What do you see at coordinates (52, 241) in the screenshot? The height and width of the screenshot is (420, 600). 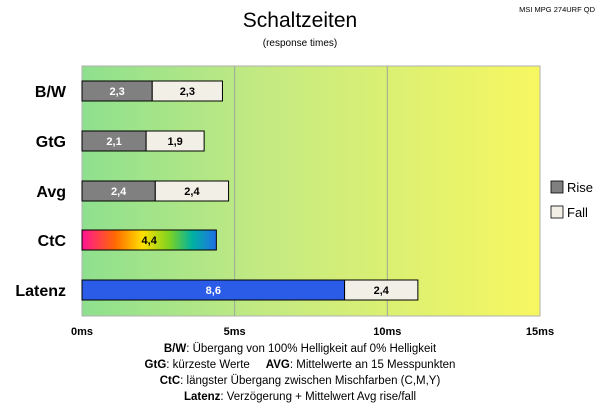 I see `category-label: CtC` at bounding box center [52, 241].